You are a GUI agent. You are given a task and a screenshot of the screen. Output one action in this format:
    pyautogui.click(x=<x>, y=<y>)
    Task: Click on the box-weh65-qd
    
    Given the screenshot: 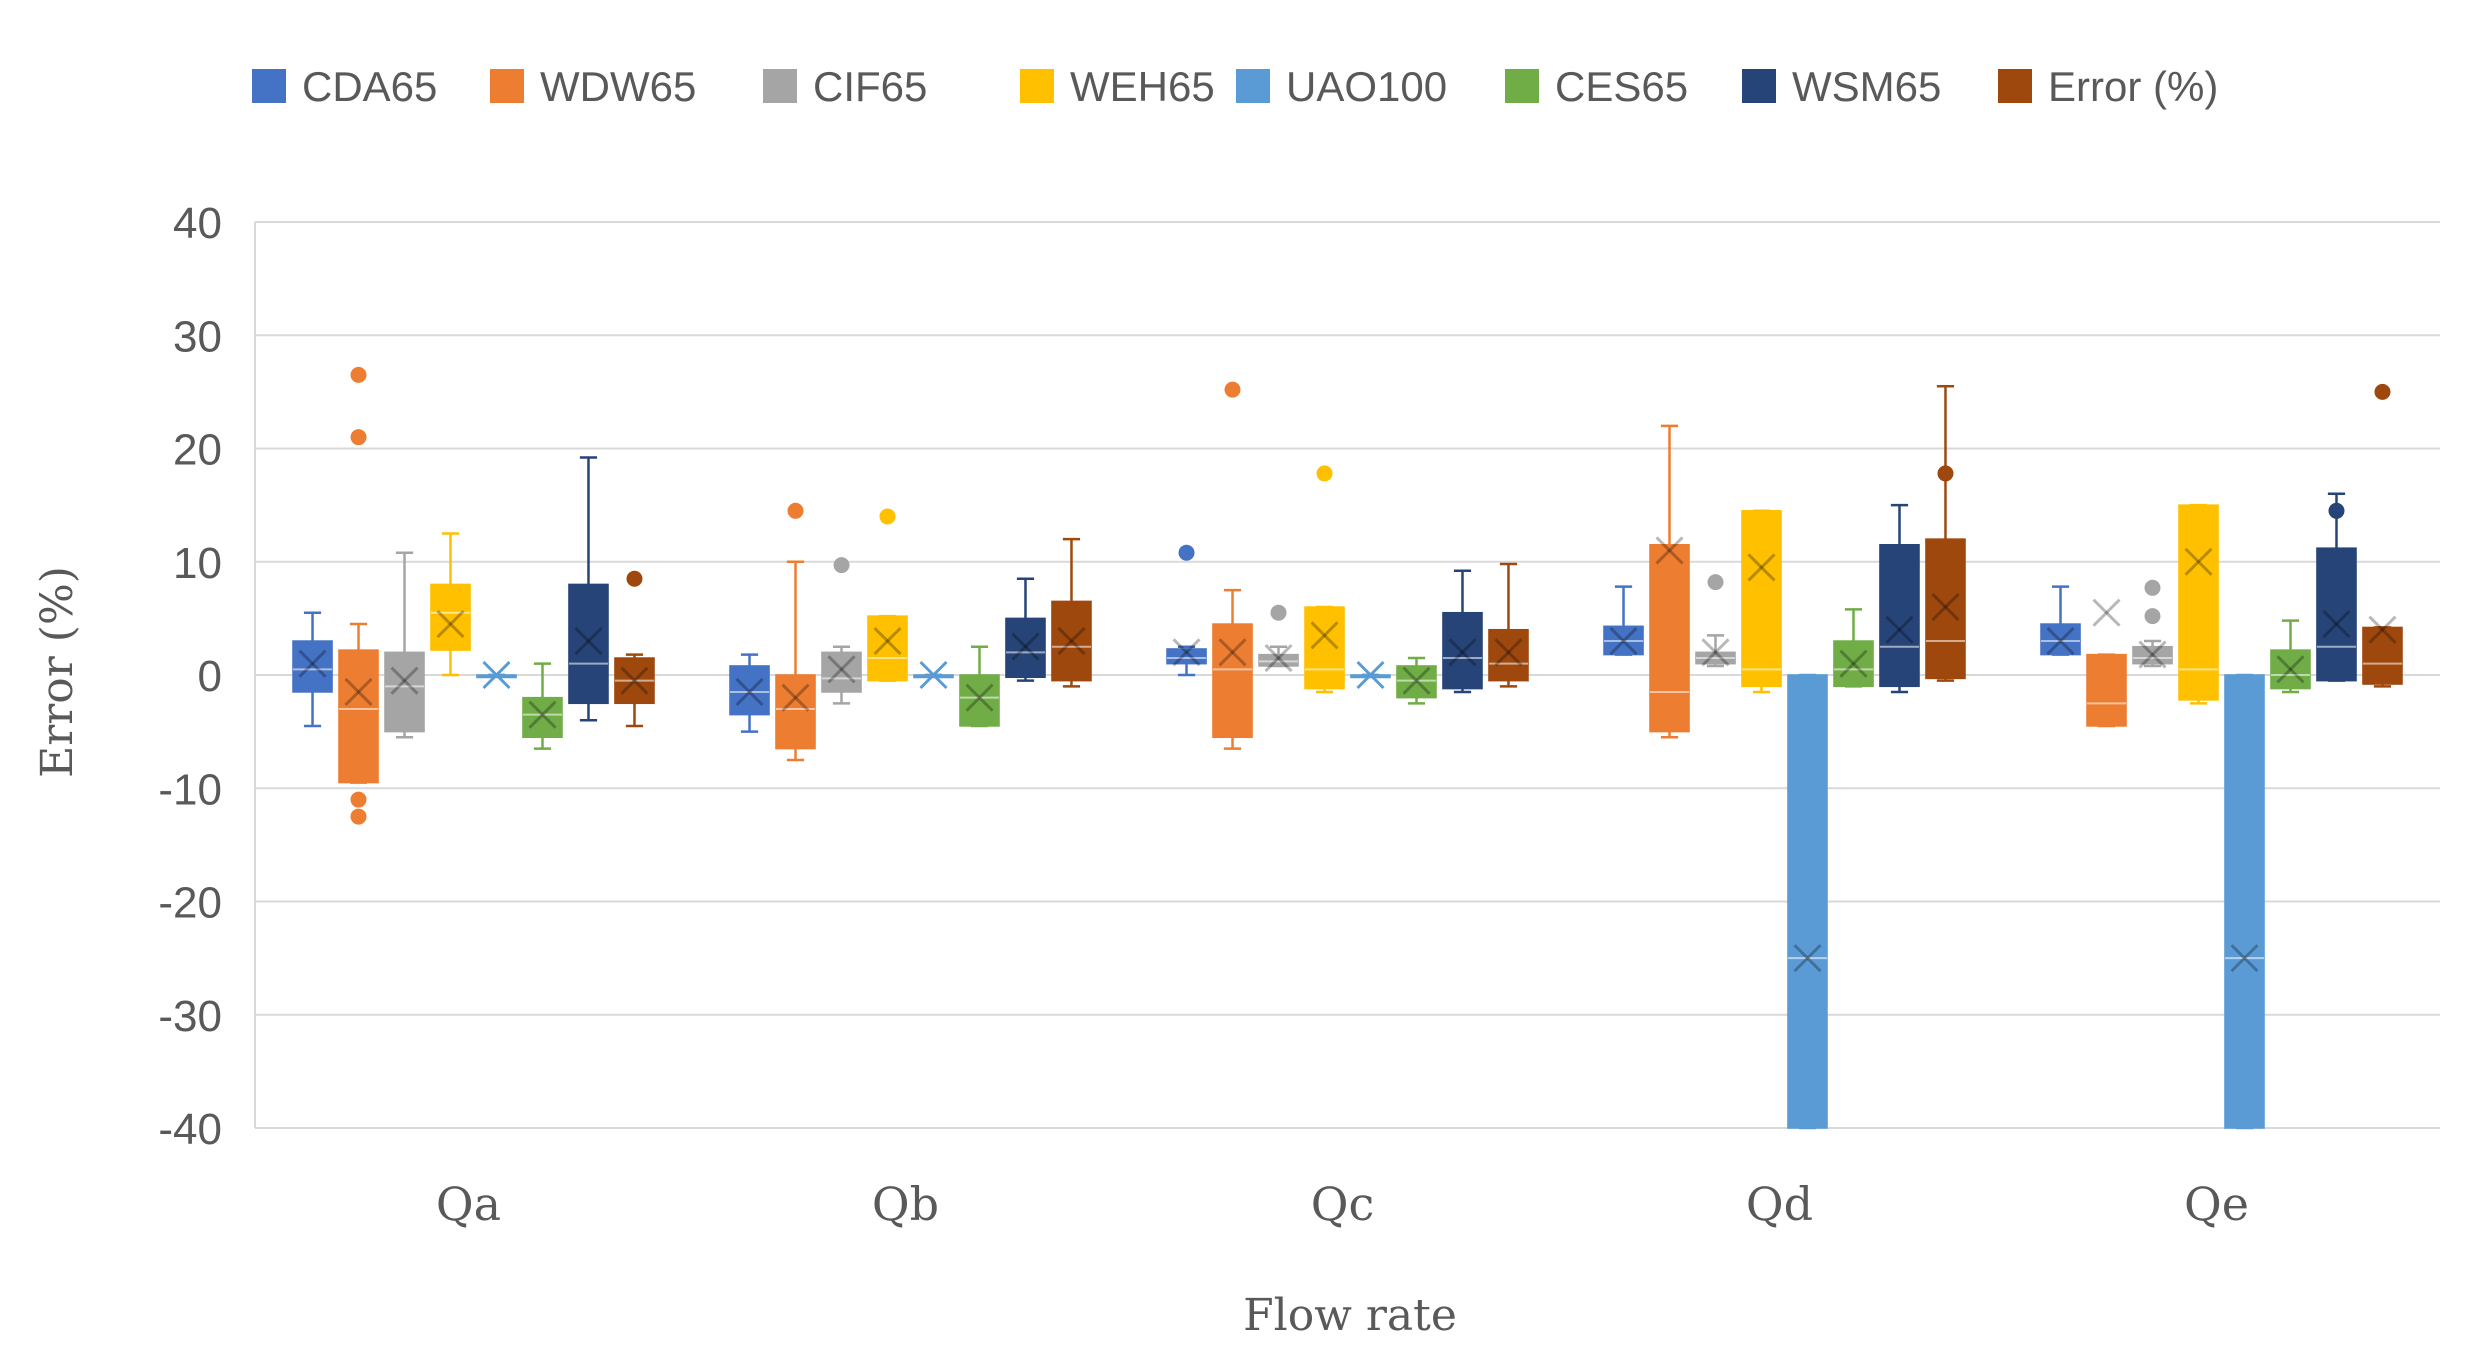 What is the action you would take?
    pyautogui.click(x=1761, y=601)
    